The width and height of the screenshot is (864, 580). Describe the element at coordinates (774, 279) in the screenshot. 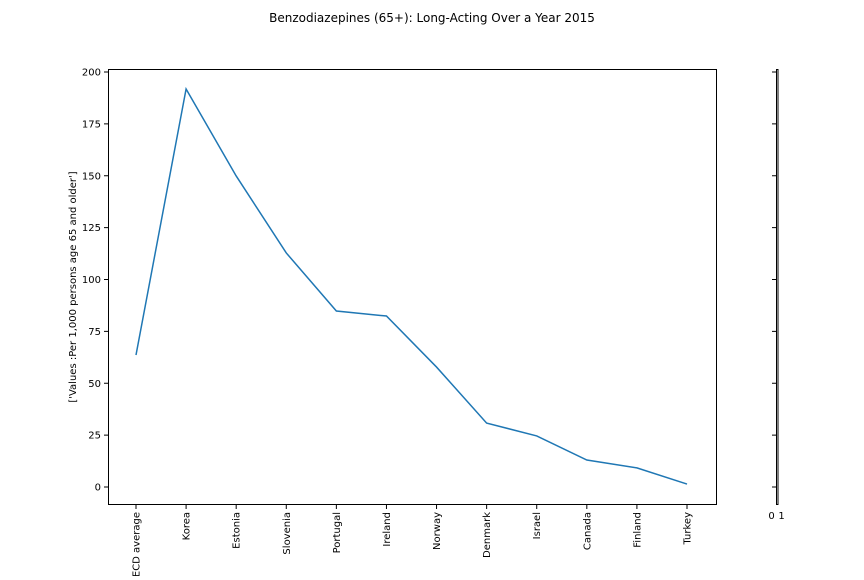

I see `secondary-axis-ticks` at that location.